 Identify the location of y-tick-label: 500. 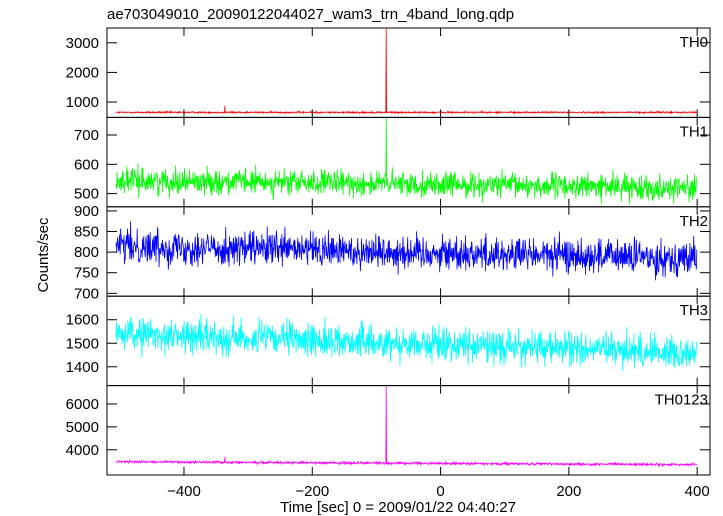
(86, 194).